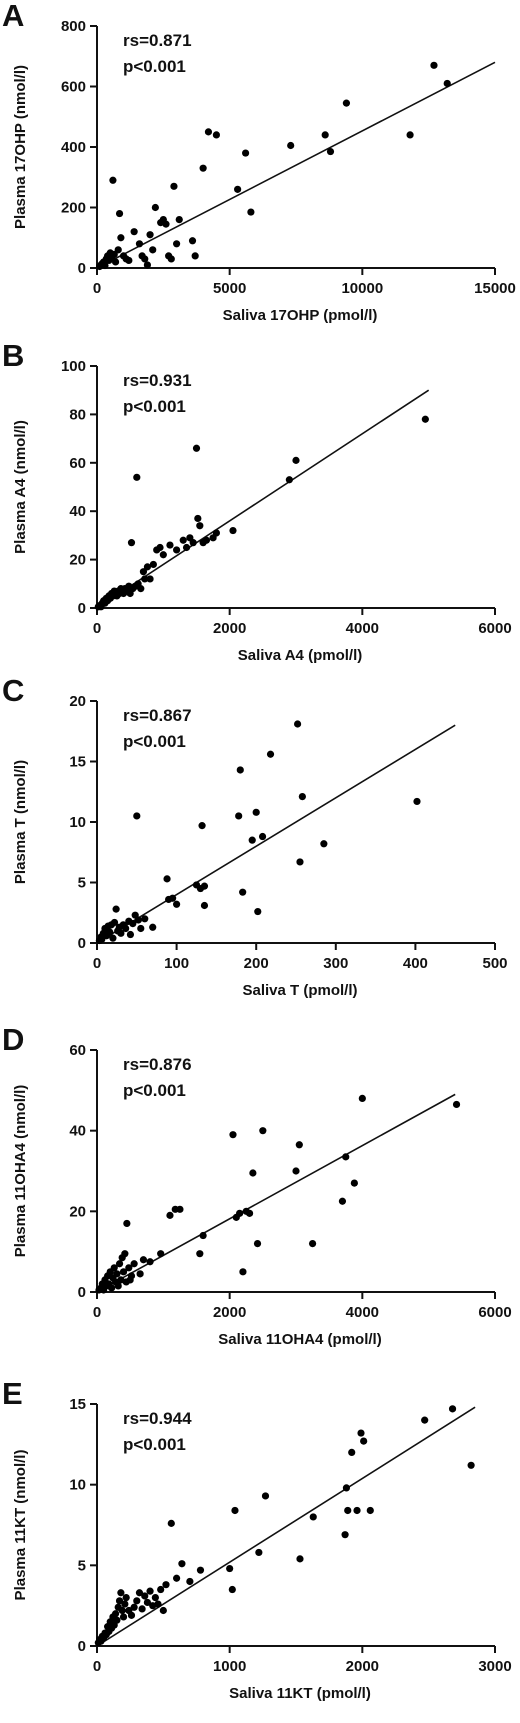  What do you see at coordinates (300, 315) in the screenshot?
I see `x-axis-label: Saliva 17OHP (pmol/l)` at bounding box center [300, 315].